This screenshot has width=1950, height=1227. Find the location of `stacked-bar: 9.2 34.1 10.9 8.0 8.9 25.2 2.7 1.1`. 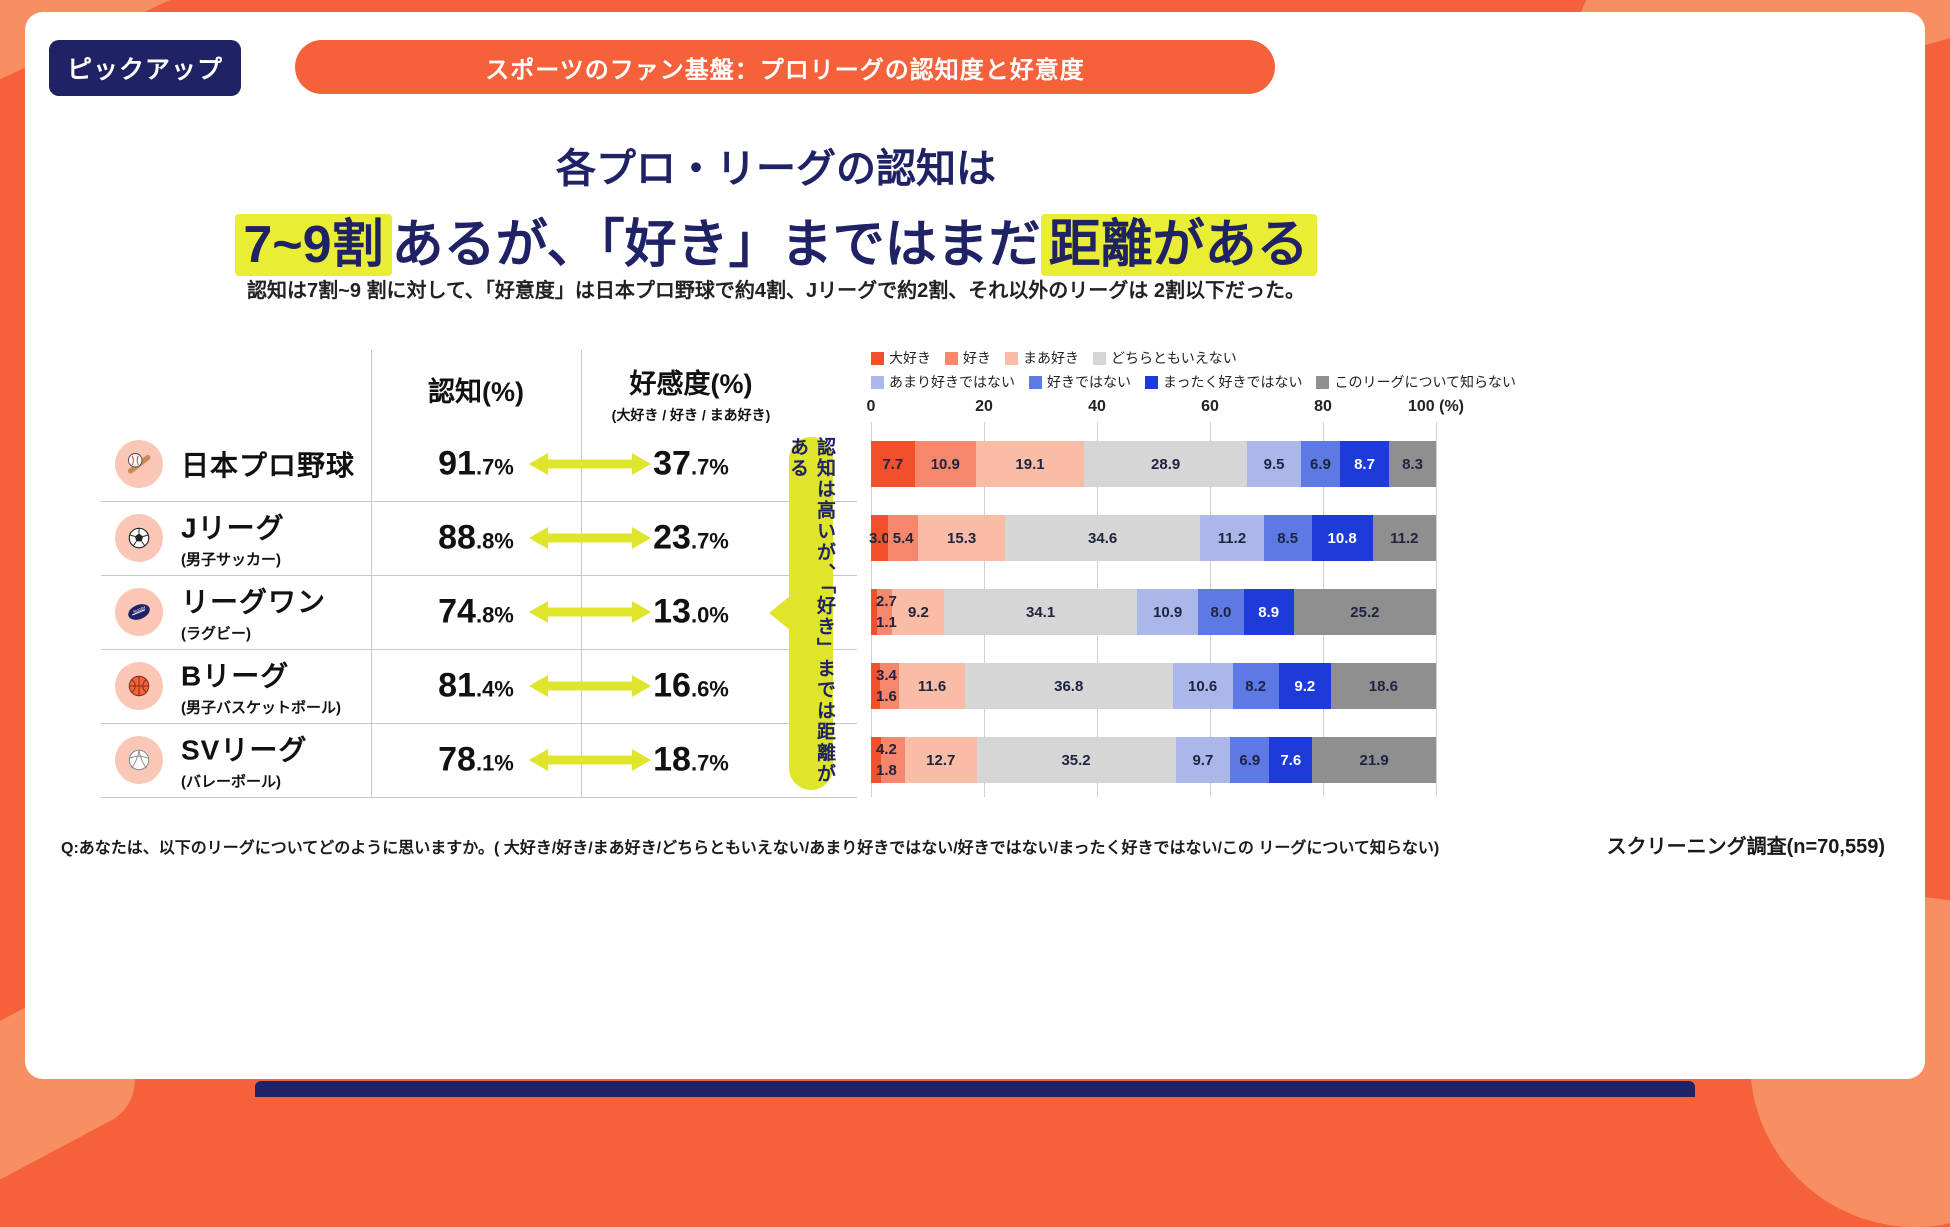

stacked-bar: 9.2 34.1 10.9 8.0 8.9 25.2 2.7 1.1 is located at coordinates (1153, 612).